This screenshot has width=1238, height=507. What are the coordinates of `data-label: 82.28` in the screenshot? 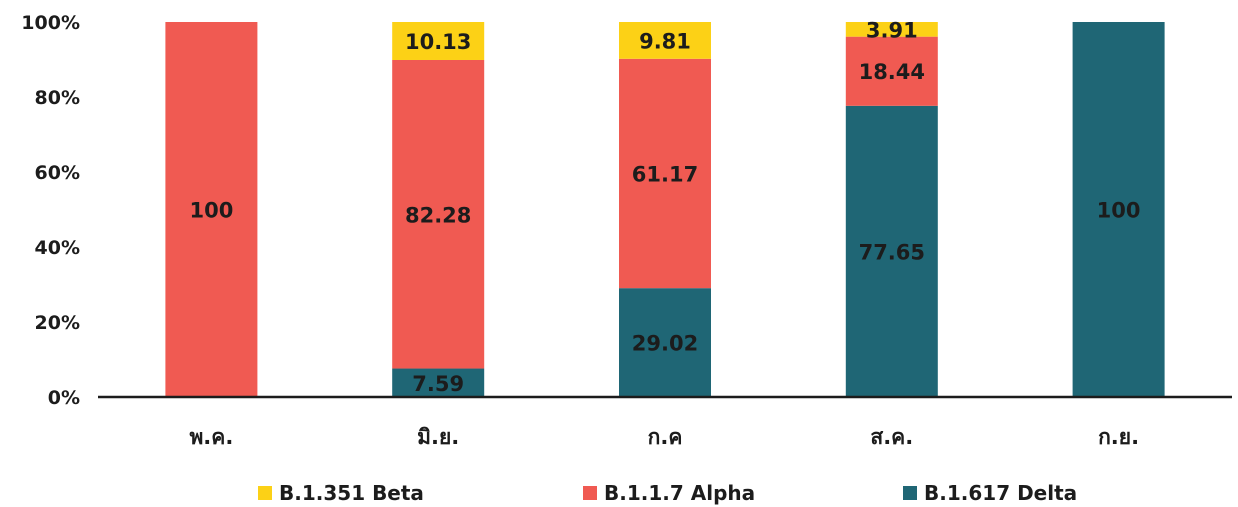 It's located at (438, 215).